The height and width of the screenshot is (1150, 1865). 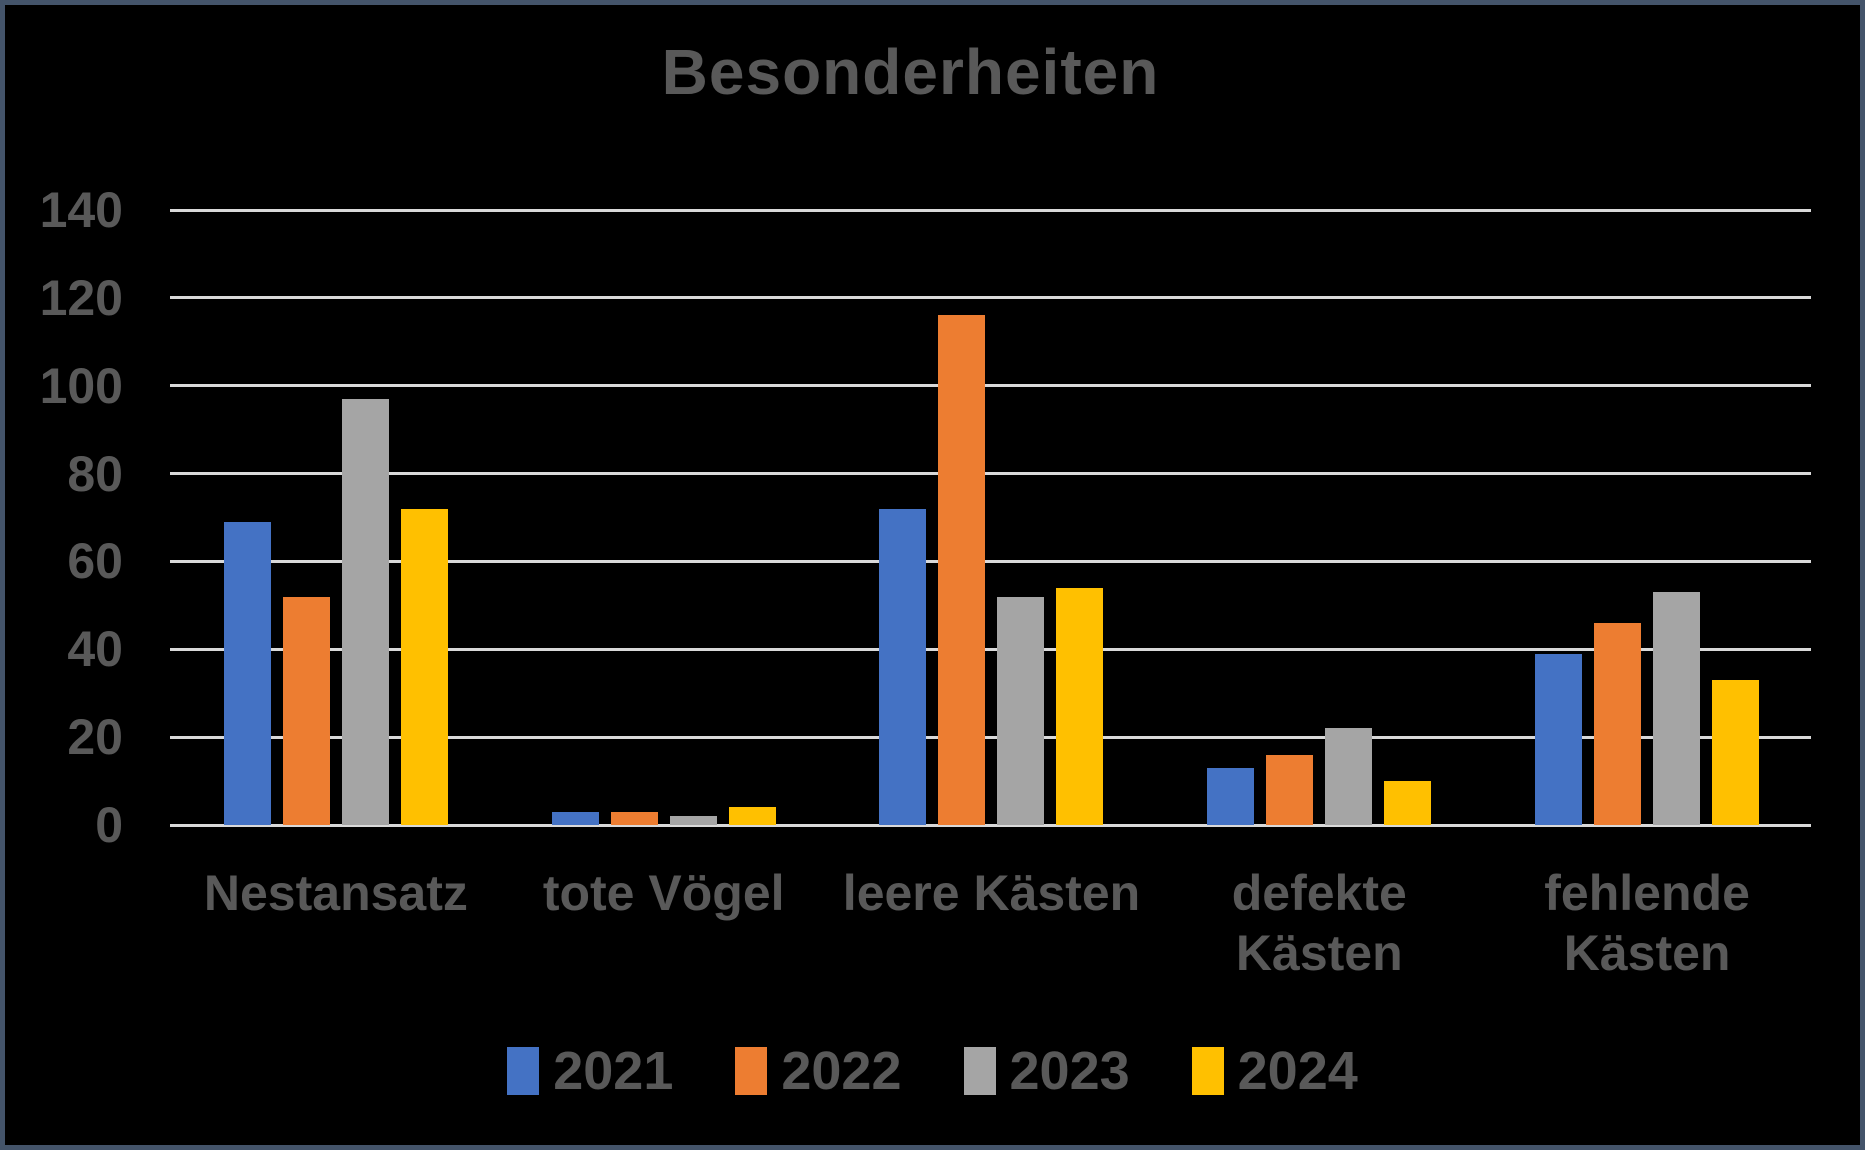 What do you see at coordinates (962, 570) in the screenshot?
I see `bar-2022-leere-kaesten` at bounding box center [962, 570].